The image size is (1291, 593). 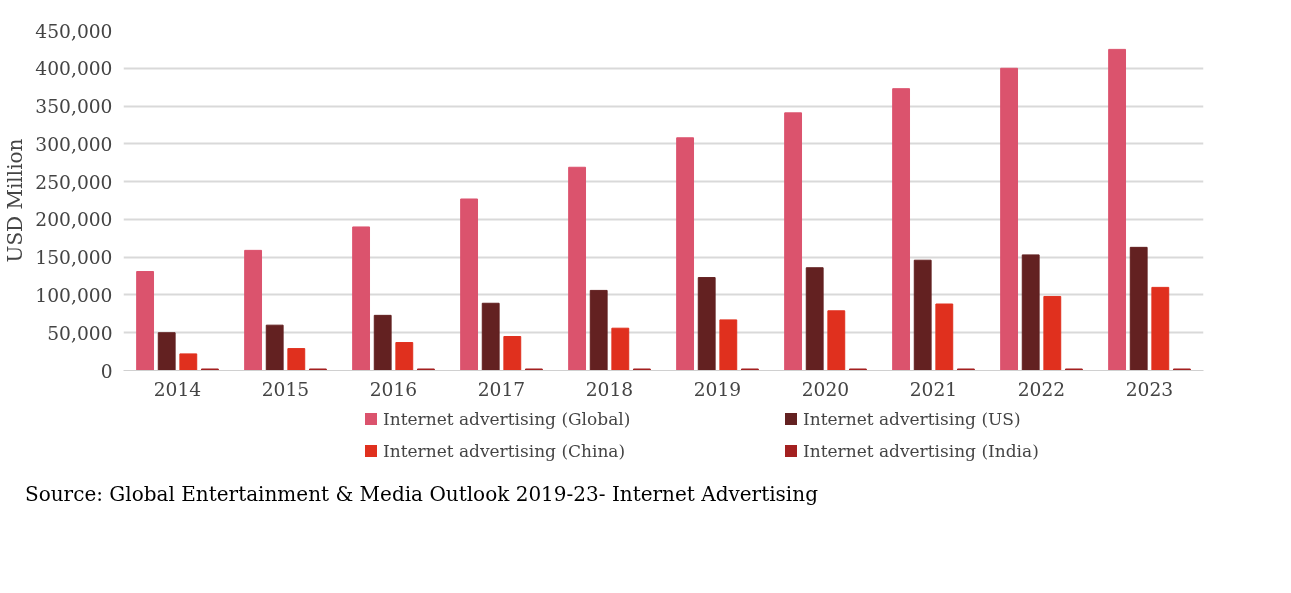 What do you see at coordinates (1041, 389) in the screenshot?
I see `x-tick-label: 2022` at bounding box center [1041, 389].